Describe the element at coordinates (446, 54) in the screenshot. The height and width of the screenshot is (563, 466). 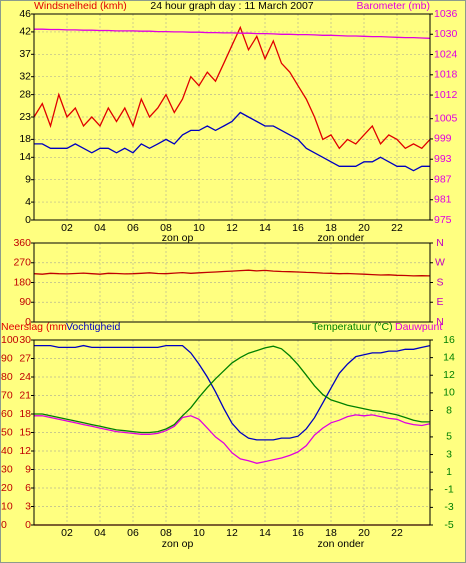
I see `y-tick-label: 1024` at that location.